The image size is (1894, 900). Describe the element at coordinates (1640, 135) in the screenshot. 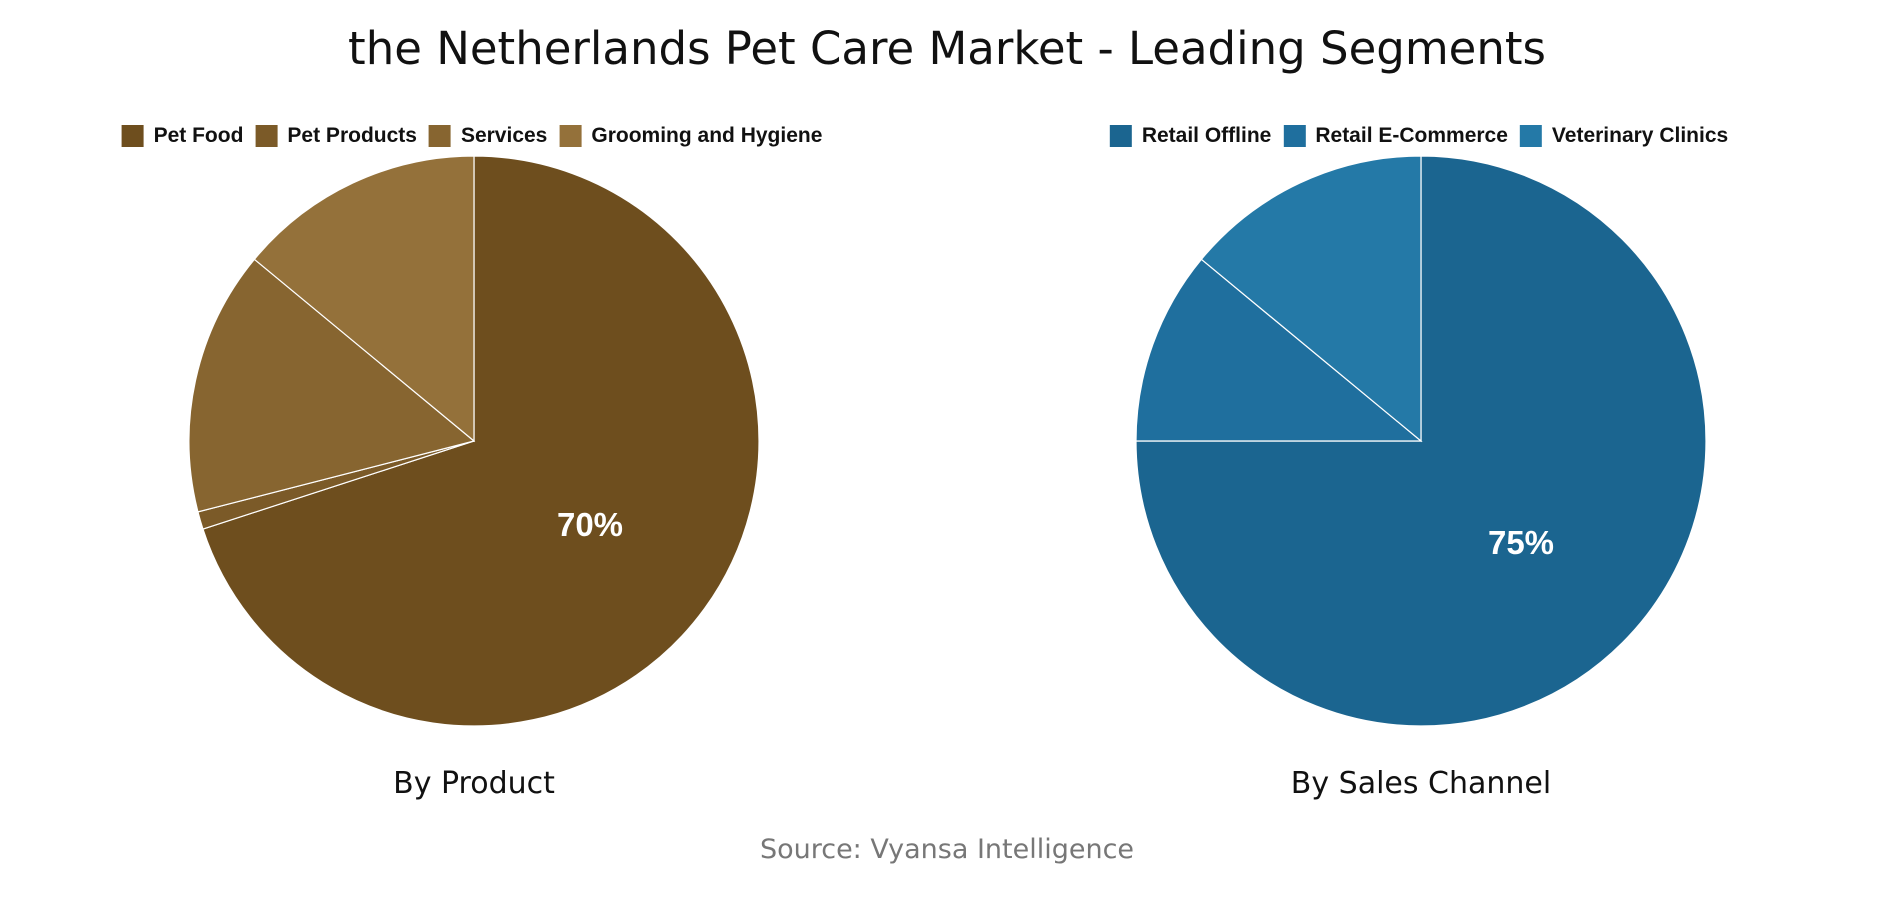

I see `legend-label: Veterinary Clinics` at that location.